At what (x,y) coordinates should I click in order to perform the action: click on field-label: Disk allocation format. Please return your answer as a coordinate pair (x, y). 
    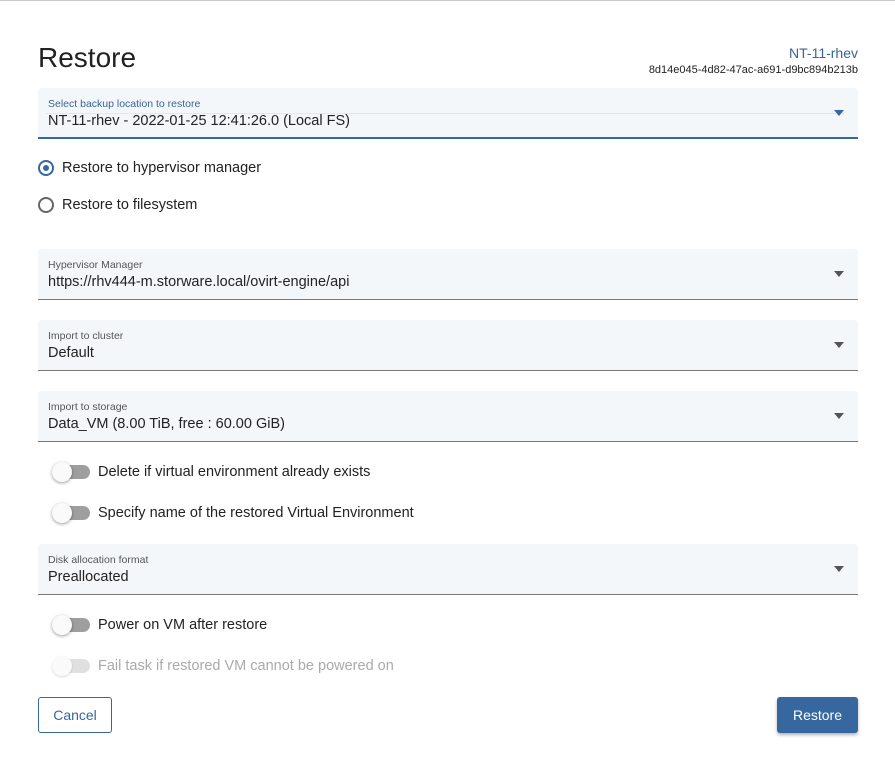
    Looking at the image, I should click on (98, 560).